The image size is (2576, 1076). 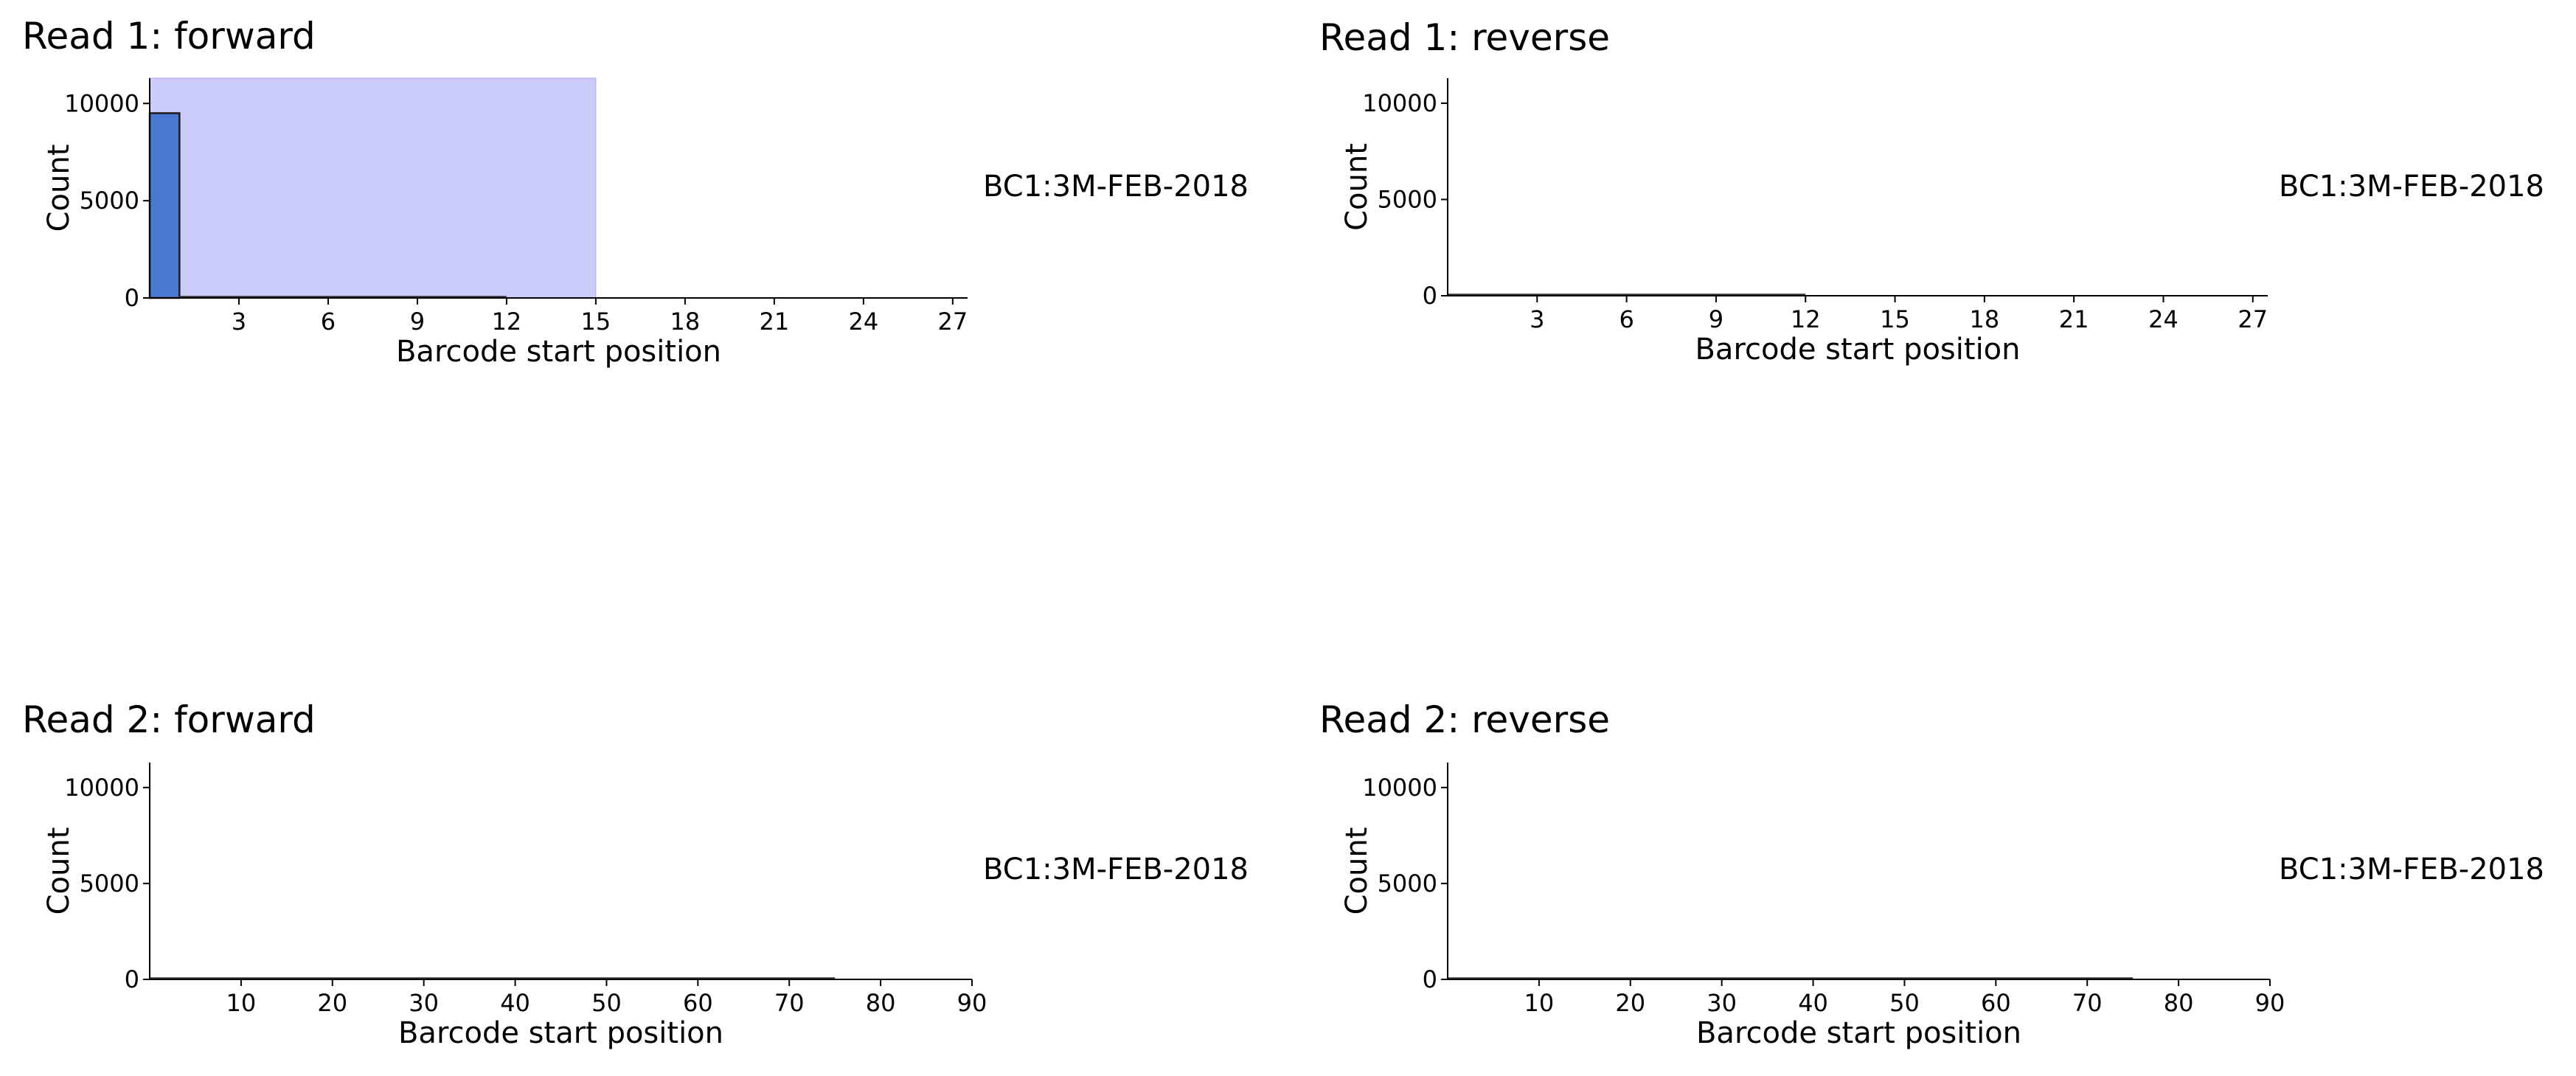 I want to click on chart-title: Read 2: forward, so click(x=169, y=719).